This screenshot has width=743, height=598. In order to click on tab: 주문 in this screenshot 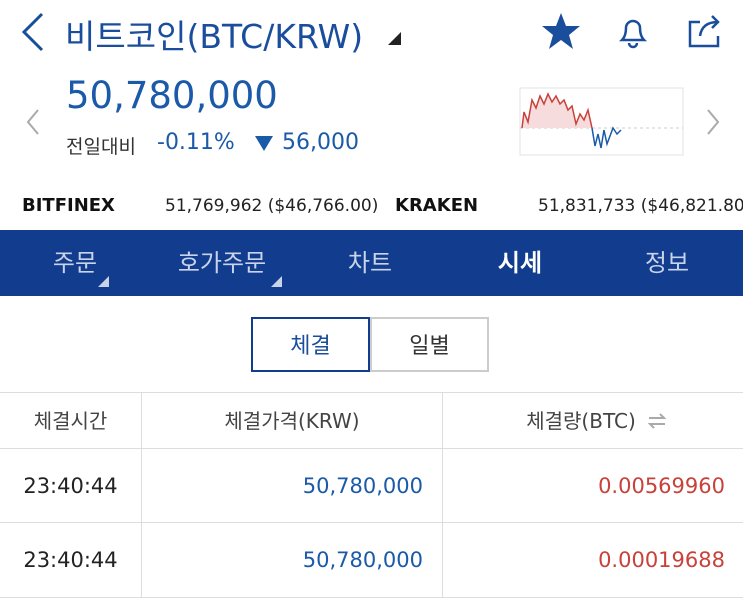, I will do `click(75, 263)`.